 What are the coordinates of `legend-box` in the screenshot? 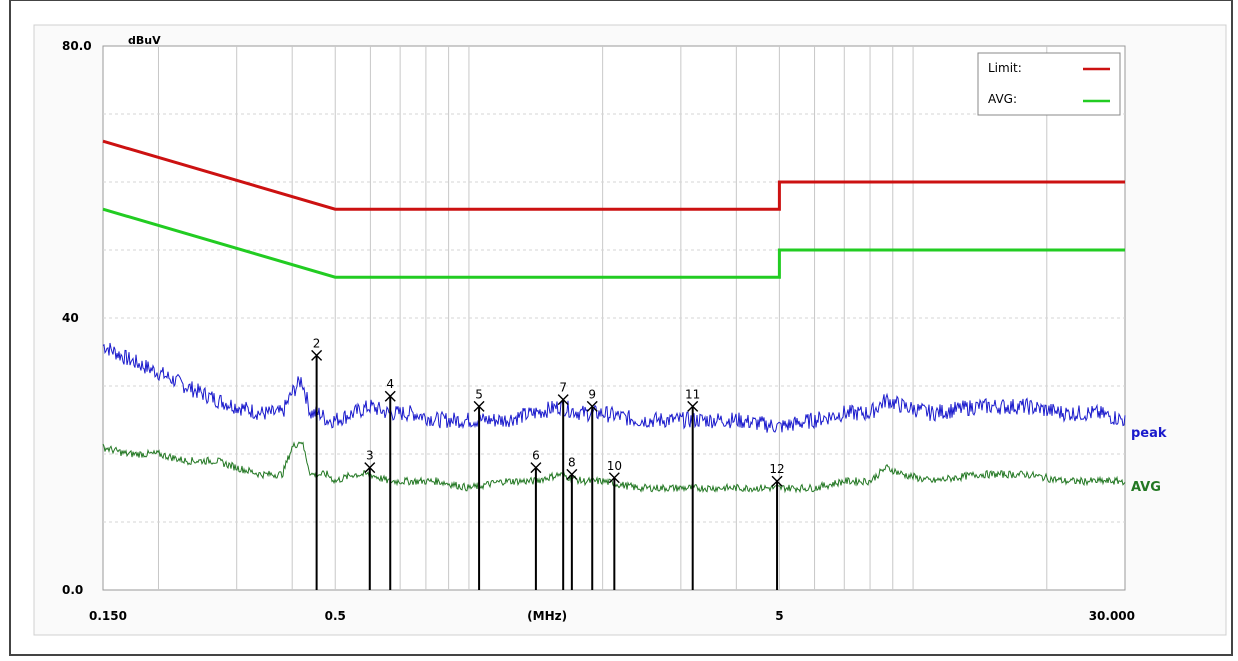 It's located at (1049, 84).